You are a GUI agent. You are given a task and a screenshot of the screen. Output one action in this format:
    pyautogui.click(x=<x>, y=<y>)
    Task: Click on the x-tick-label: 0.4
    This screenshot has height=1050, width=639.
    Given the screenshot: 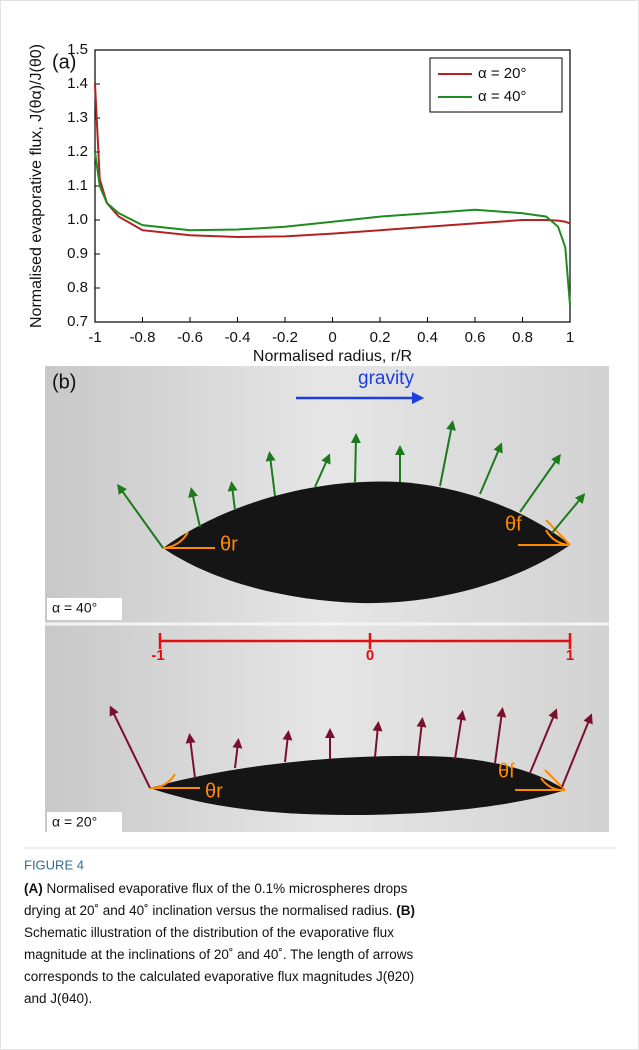 What is the action you would take?
    pyautogui.click(x=427, y=337)
    